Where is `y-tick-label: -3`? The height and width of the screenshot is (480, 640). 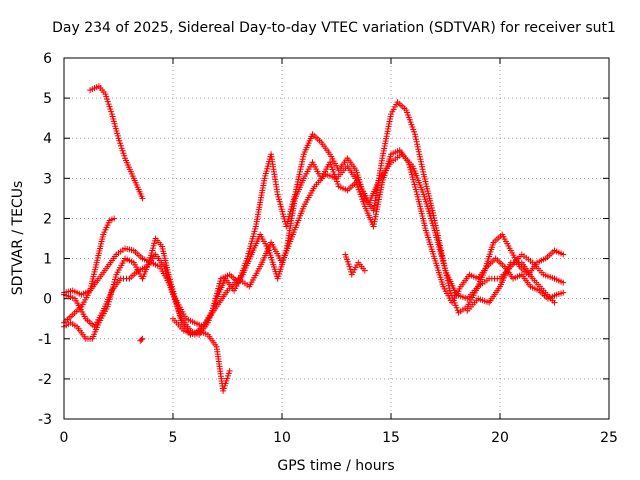
y-tick-label: -3 is located at coordinates (45, 420).